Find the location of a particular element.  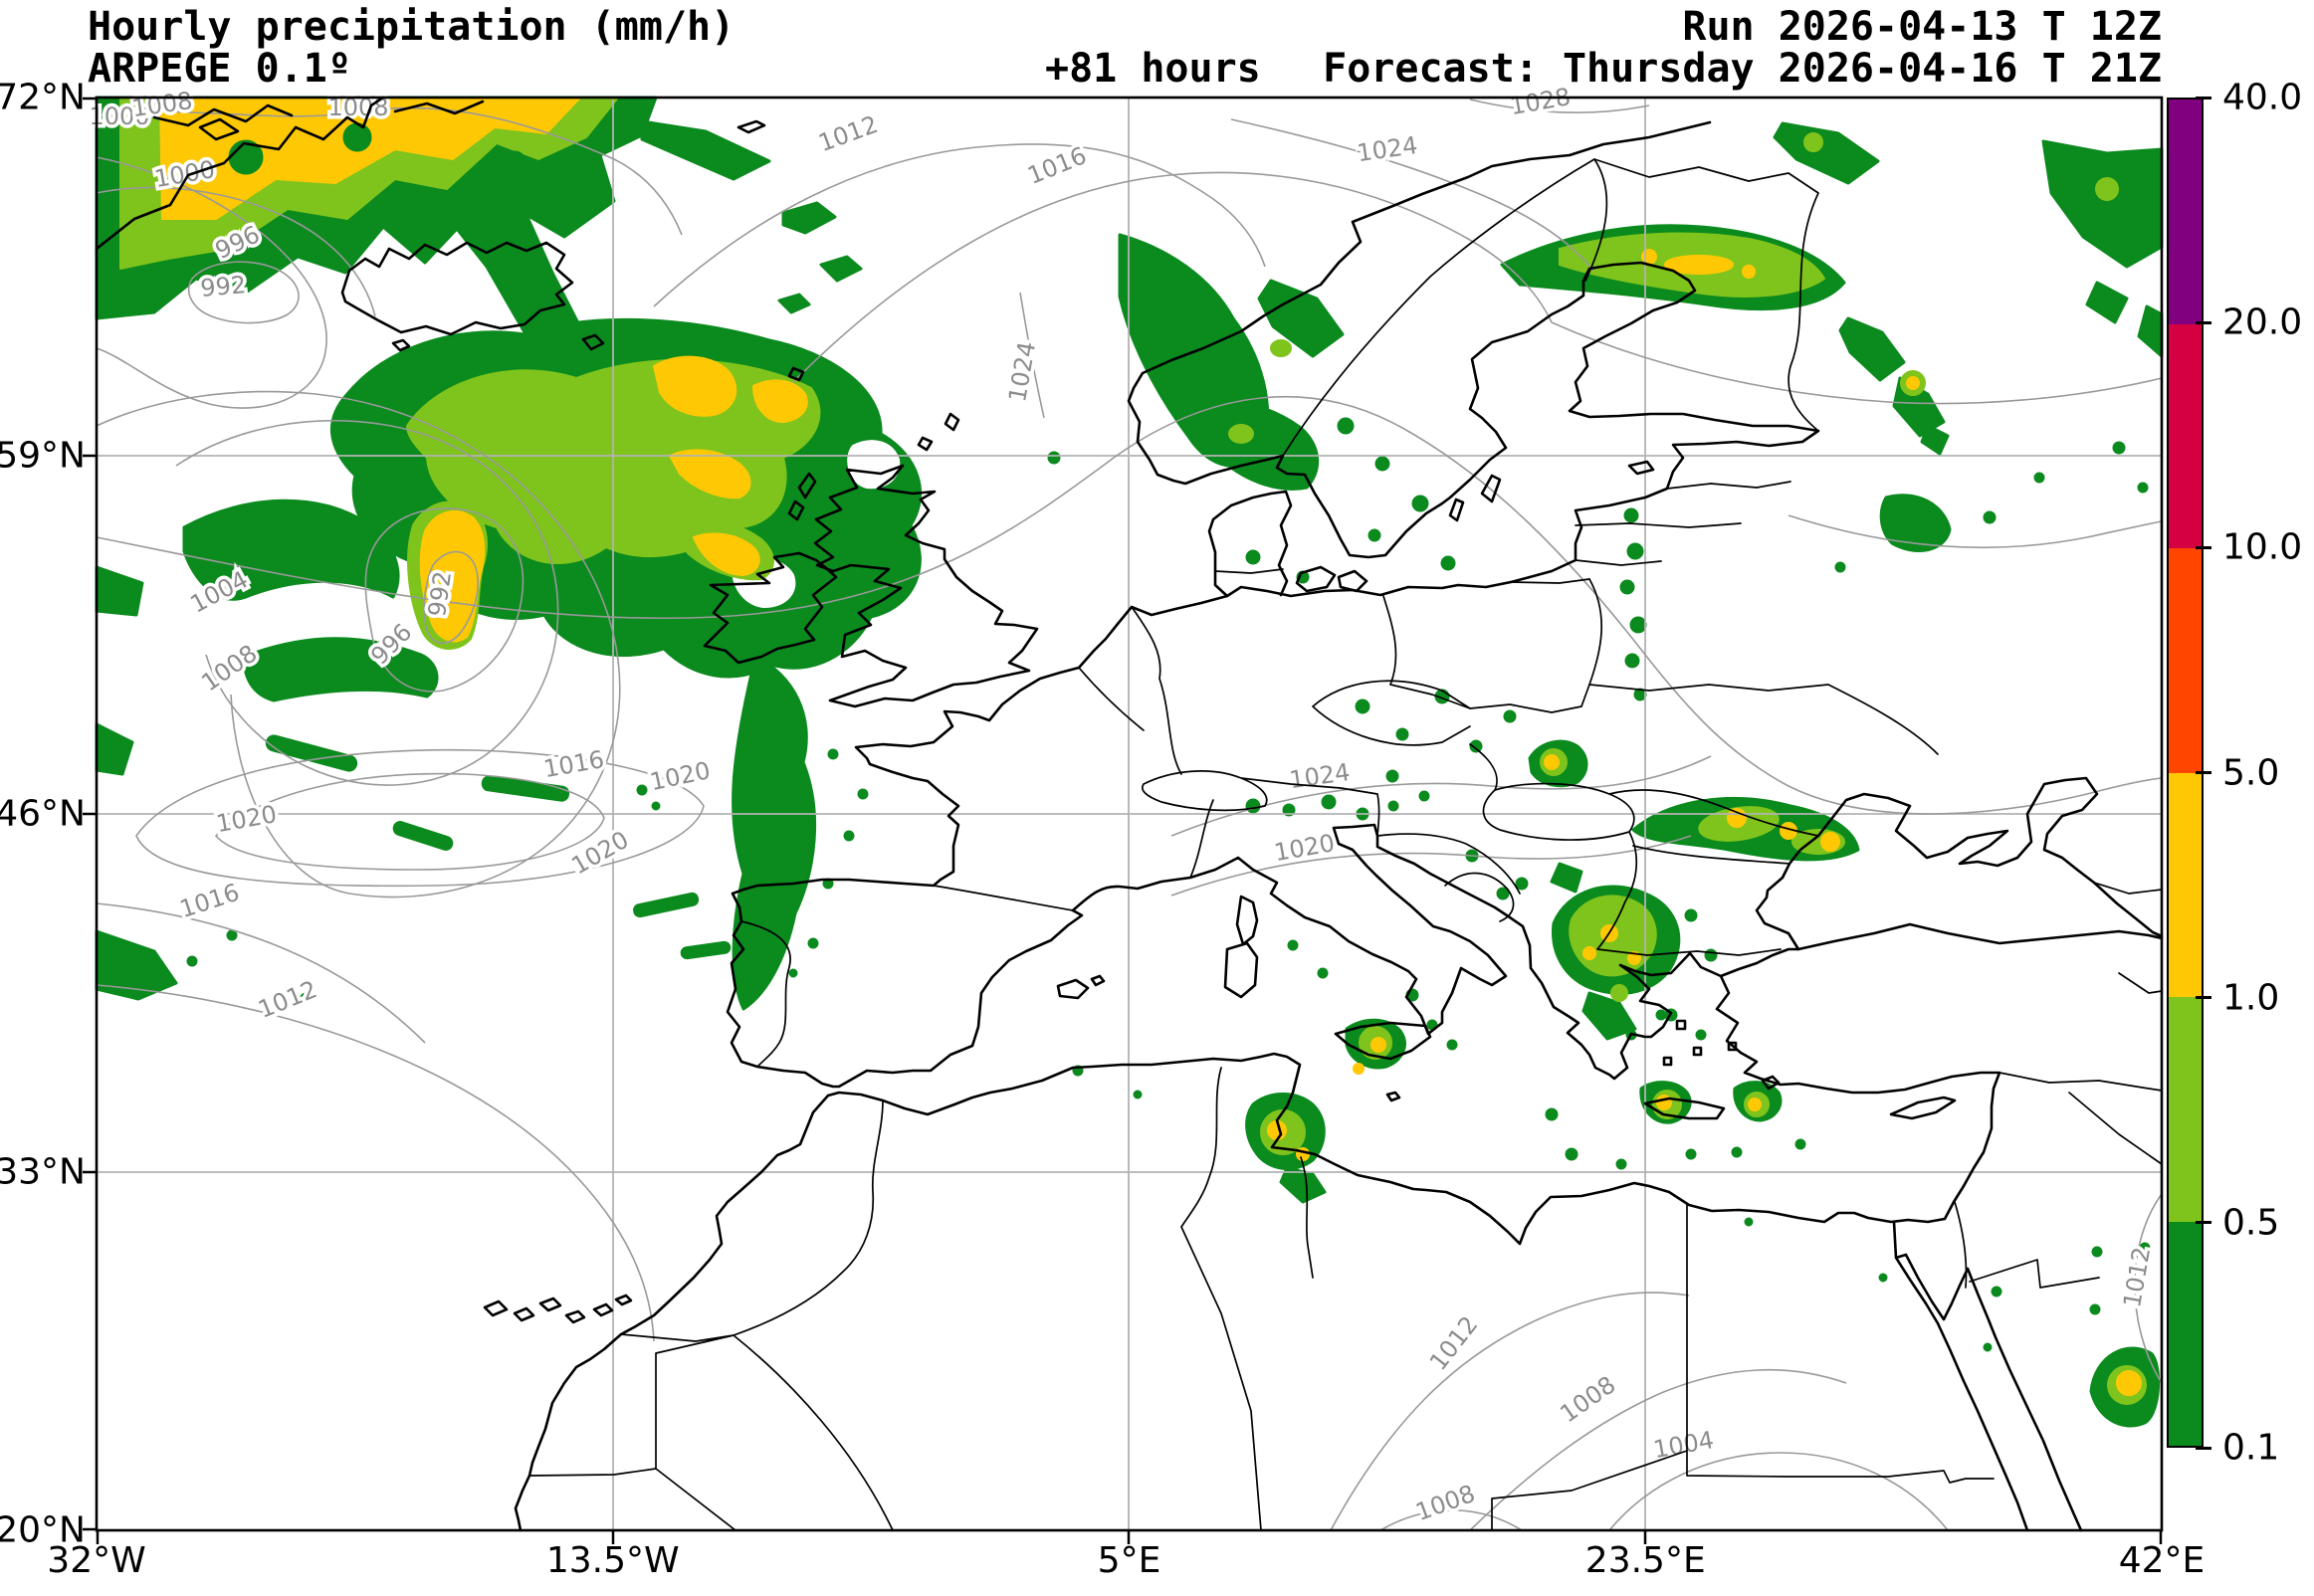

y-tick-label: 59°N is located at coordinates (43, 456).